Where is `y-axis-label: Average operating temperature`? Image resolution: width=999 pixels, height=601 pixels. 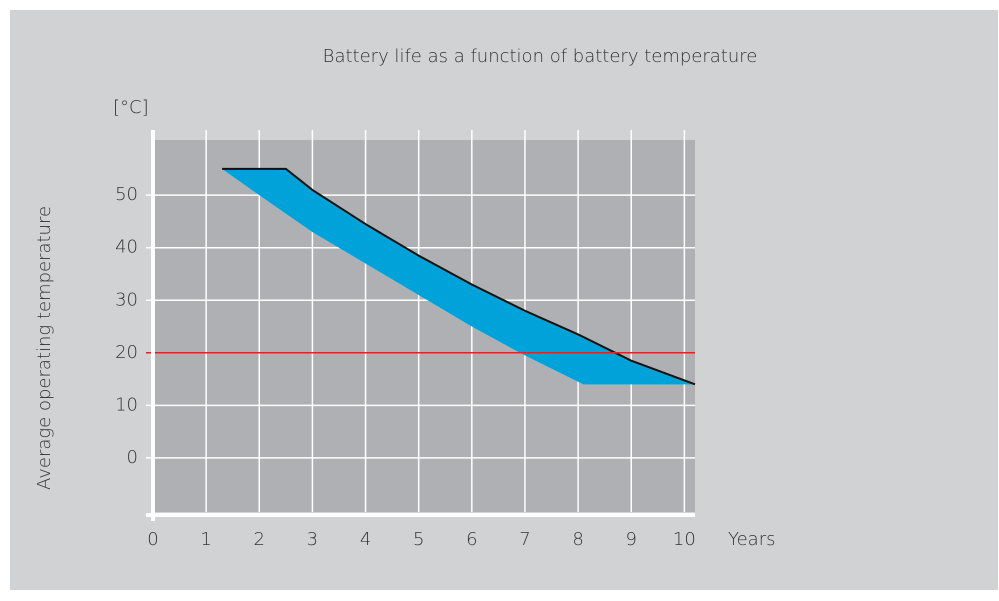 y-axis-label: Average operating temperature is located at coordinates (44, 348).